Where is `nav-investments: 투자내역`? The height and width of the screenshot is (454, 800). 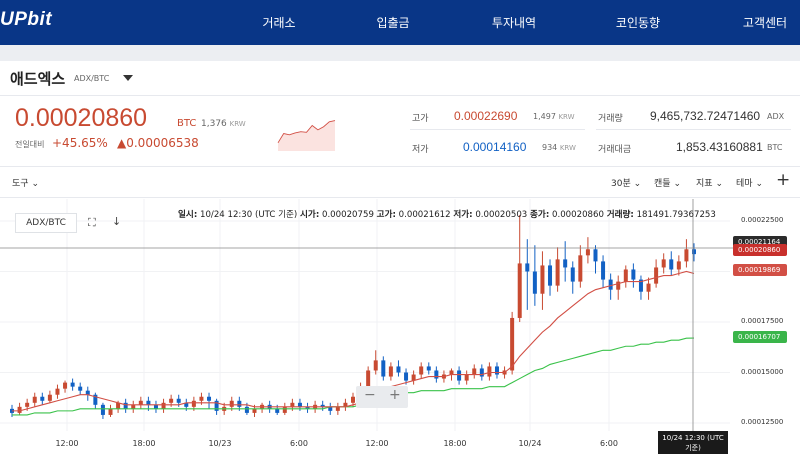 nav-investments: 투자내역 is located at coordinates (514, 23).